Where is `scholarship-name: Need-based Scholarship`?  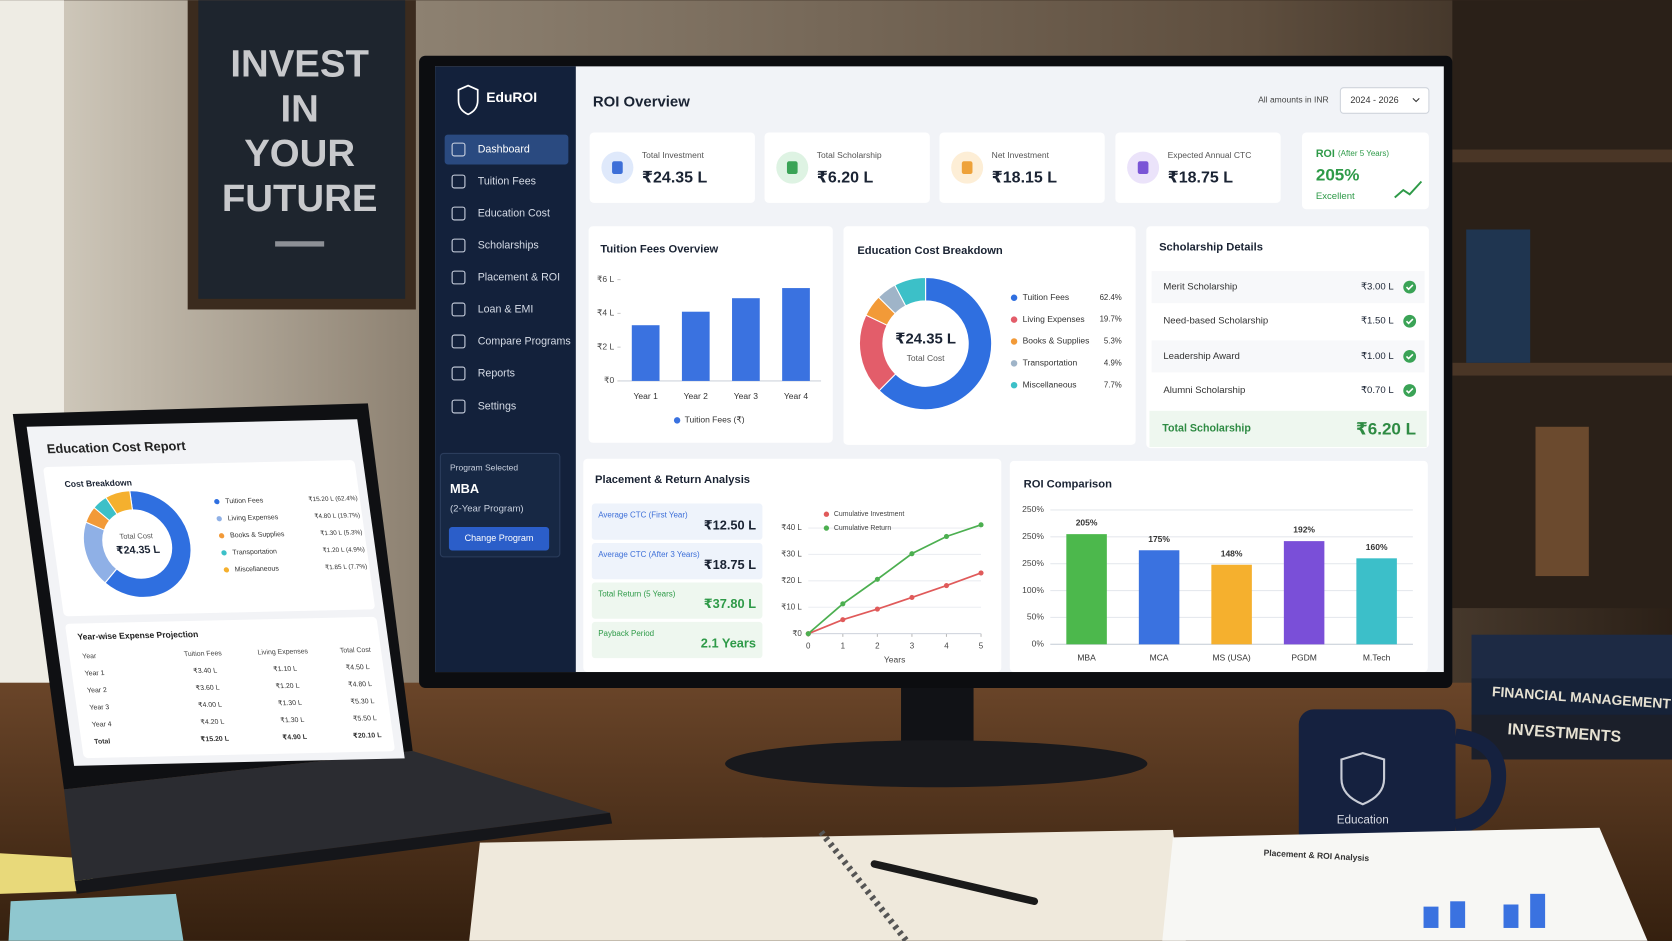 scholarship-name: Need-based Scholarship is located at coordinates (1215, 321).